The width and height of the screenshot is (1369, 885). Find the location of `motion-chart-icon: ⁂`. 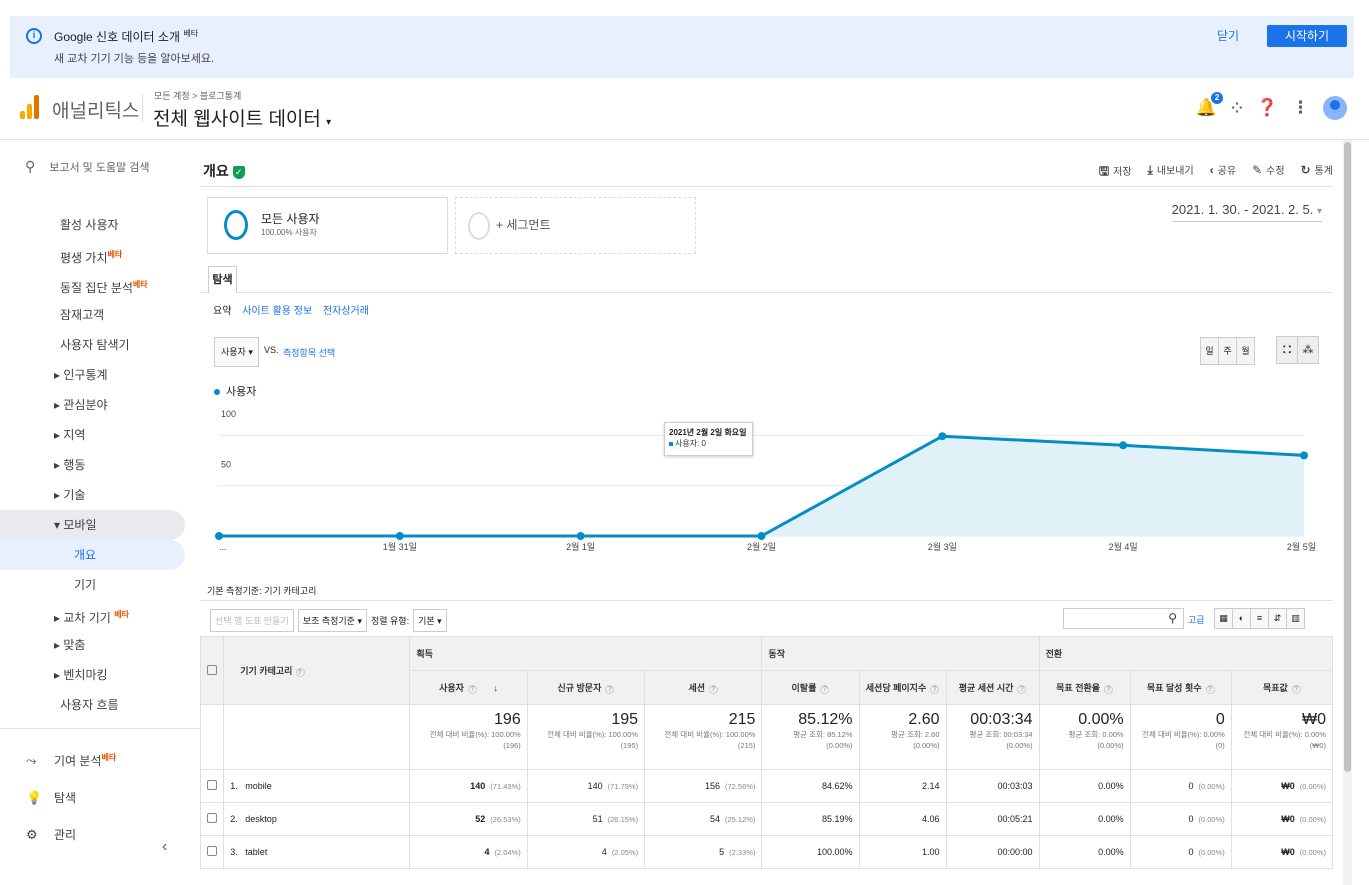

motion-chart-icon: ⁂ is located at coordinates (1308, 350).